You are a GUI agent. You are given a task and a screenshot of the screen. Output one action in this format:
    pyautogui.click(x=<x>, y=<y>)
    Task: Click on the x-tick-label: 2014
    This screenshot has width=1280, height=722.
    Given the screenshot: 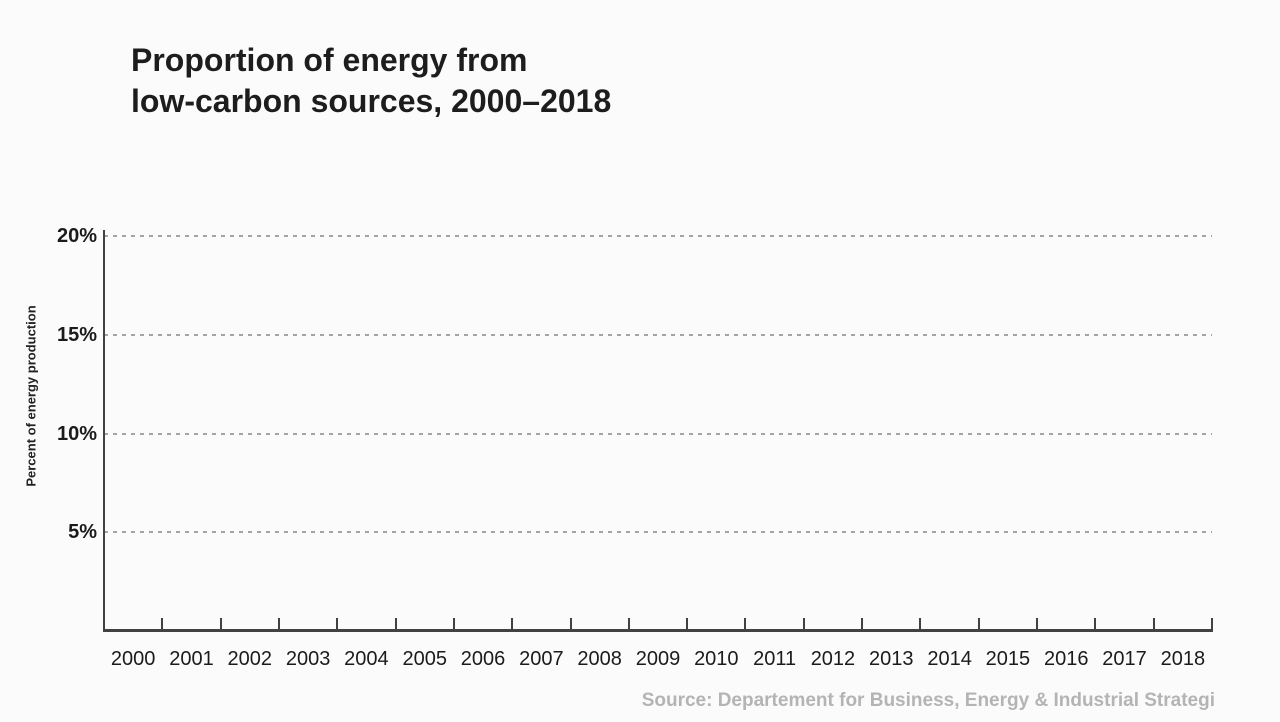 What is the action you would take?
    pyautogui.click(x=949, y=659)
    